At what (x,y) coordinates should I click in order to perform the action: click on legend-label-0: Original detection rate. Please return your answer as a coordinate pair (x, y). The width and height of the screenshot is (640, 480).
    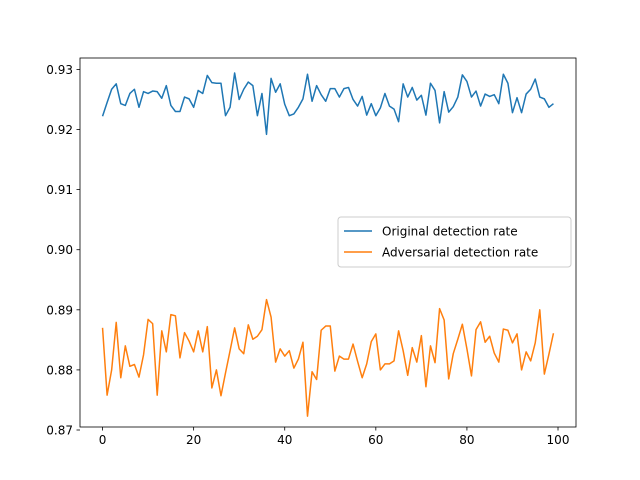
    Looking at the image, I should click on (450, 232).